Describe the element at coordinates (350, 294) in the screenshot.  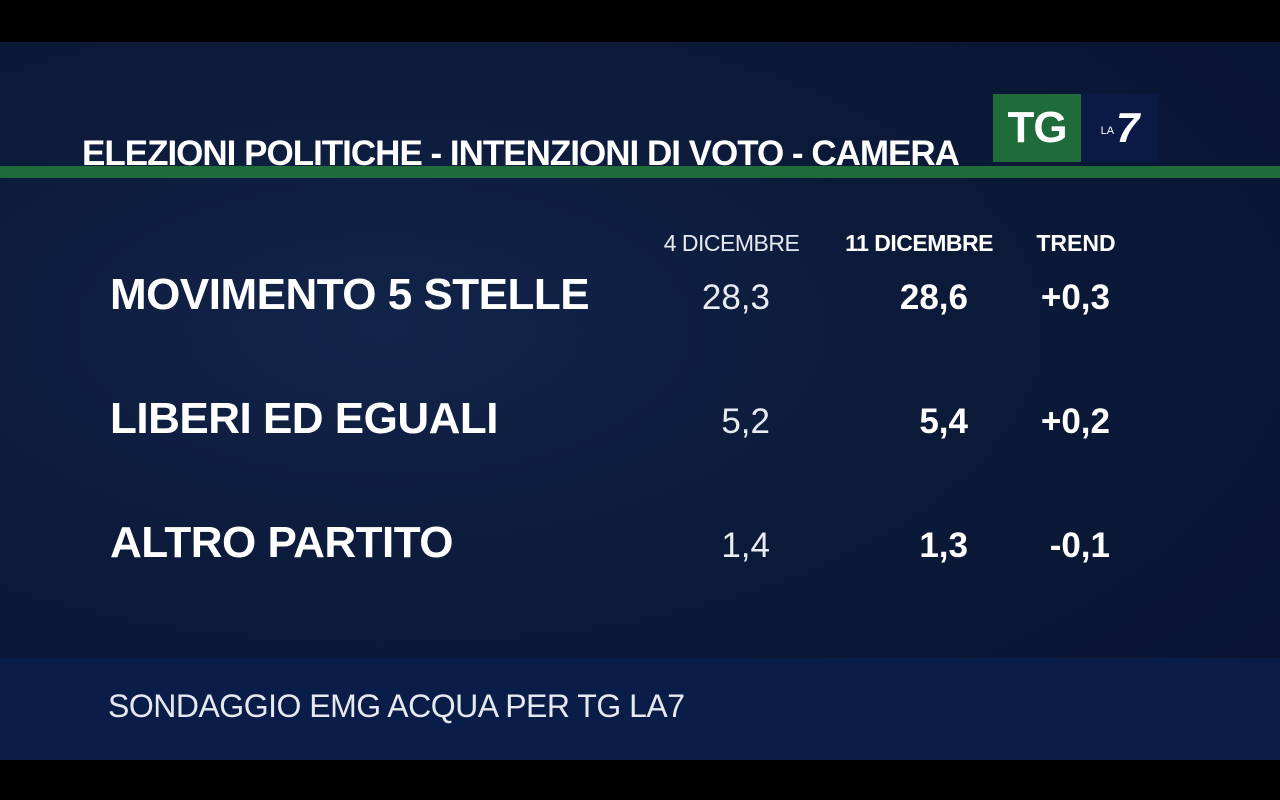
I see `party-name: MOVIMENTO 5 STELLE` at that location.